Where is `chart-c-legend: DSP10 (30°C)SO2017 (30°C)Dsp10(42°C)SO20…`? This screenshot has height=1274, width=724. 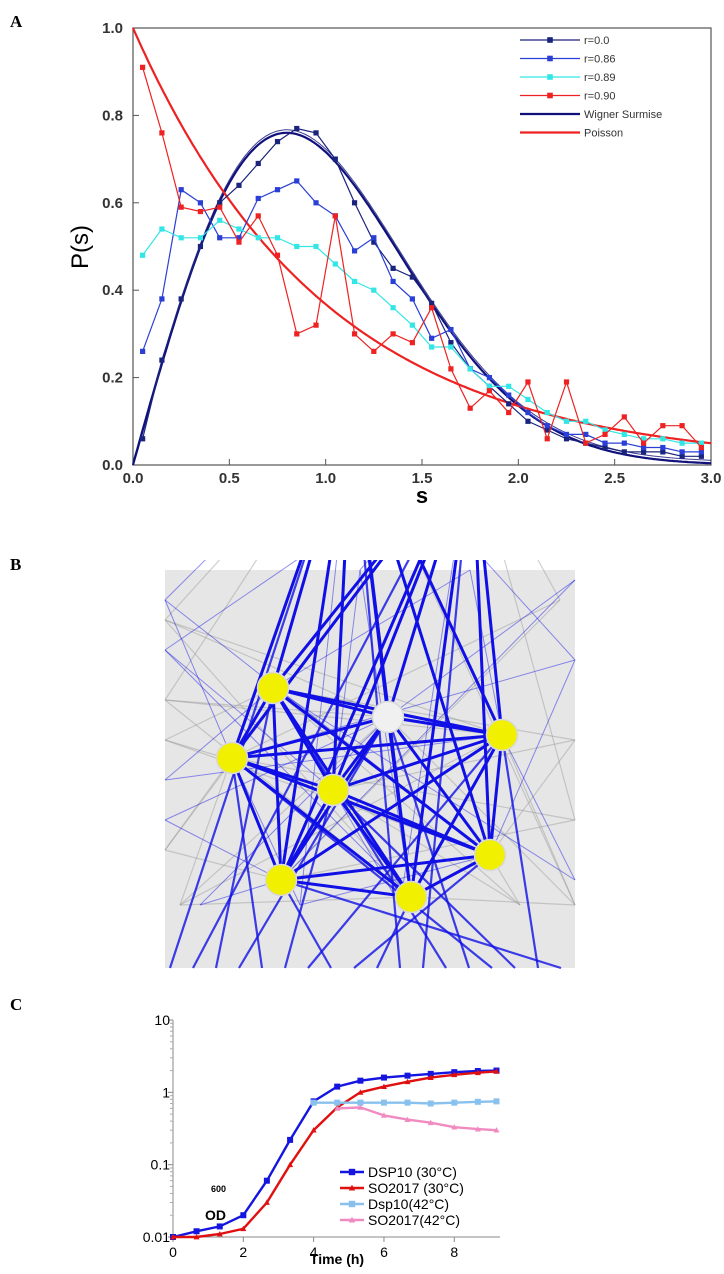
chart-c-legend: DSP10 (30°C)SO2017 (30°C)Dsp10(42°C)SO20… is located at coordinates (402, 1196).